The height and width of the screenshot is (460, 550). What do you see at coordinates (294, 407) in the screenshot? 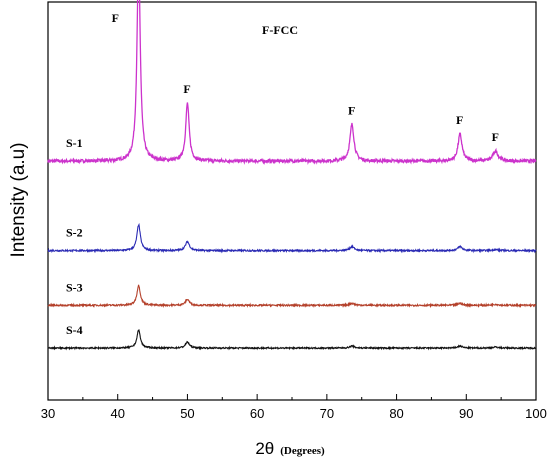
I see `x-axis: 30 40 50 60 70 80 90 100` at bounding box center [294, 407].